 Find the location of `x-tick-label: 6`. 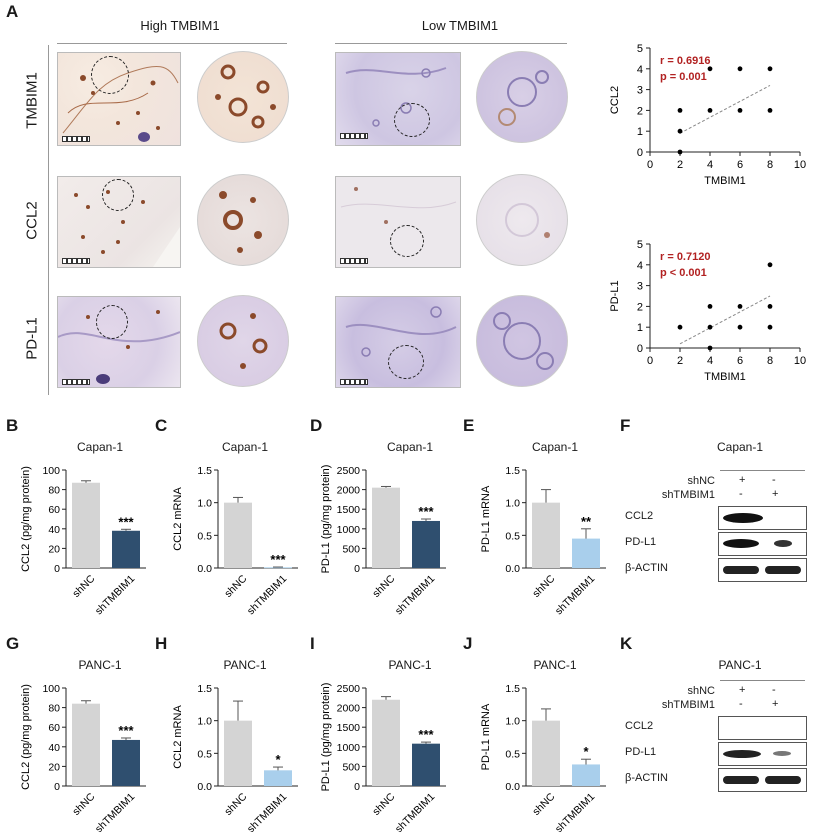

x-tick-label: 6 is located at coordinates (740, 165).